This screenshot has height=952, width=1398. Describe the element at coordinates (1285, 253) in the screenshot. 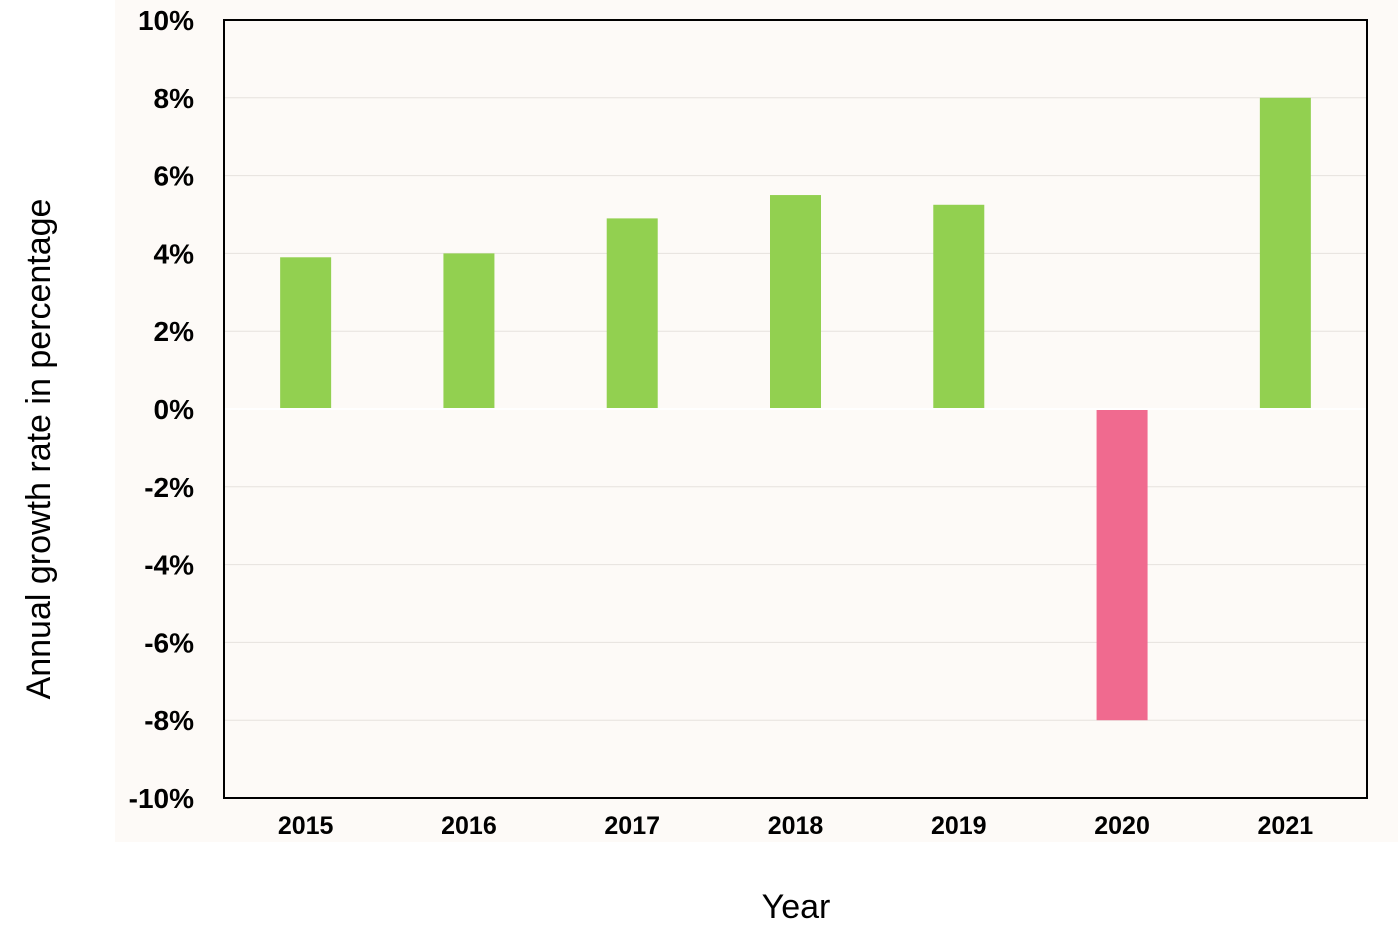

I see `bar-2021` at that location.